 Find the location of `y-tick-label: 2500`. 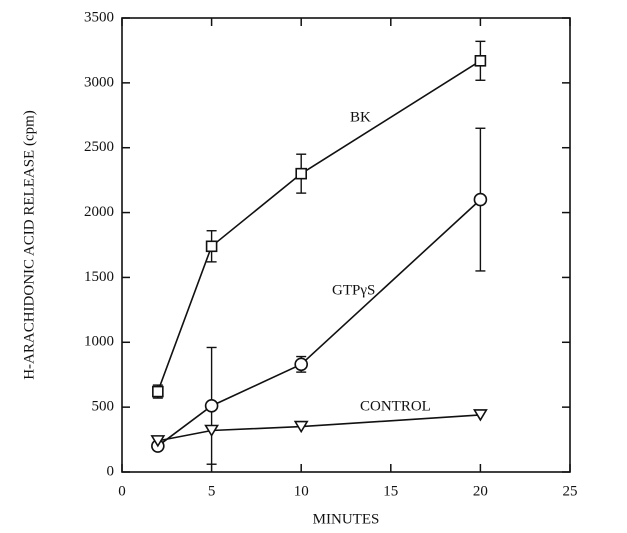

y-tick-label: 2500 is located at coordinates (99, 147).